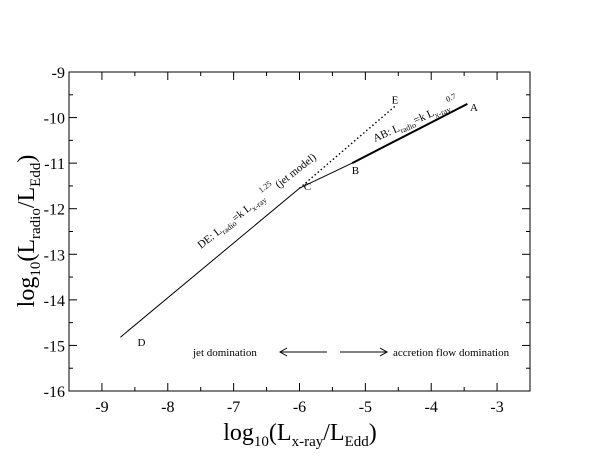 The width and height of the screenshot is (599, 463). What do you see at coordinates (451, 353) in the screenshot?
I see `accretion-domination-label: accretion flow domination` at bounding box center [451, 353].